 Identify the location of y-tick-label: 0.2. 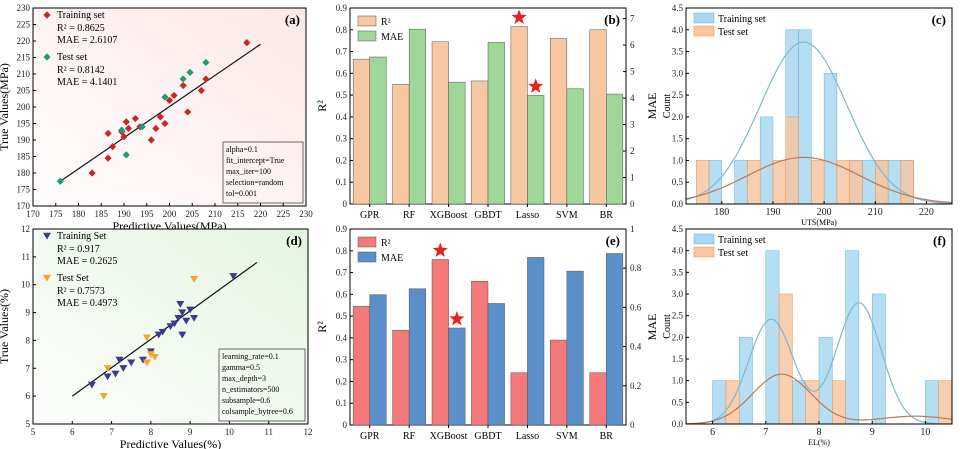
(341, 160).